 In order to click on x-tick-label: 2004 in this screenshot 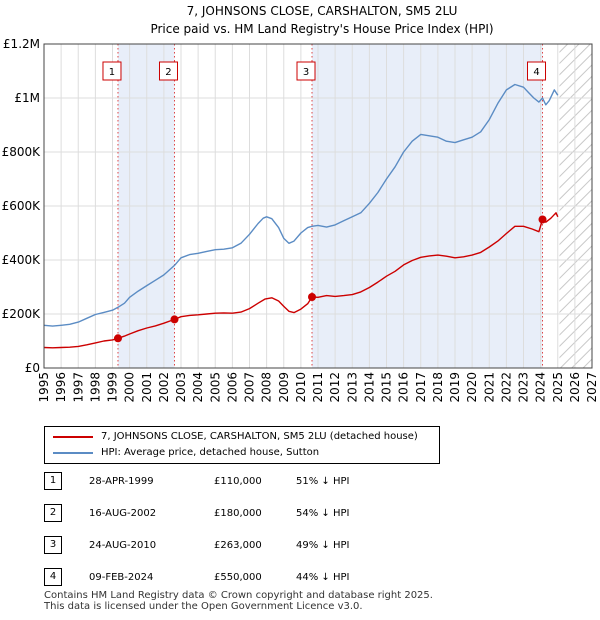, I will do `click(198, 387)`.